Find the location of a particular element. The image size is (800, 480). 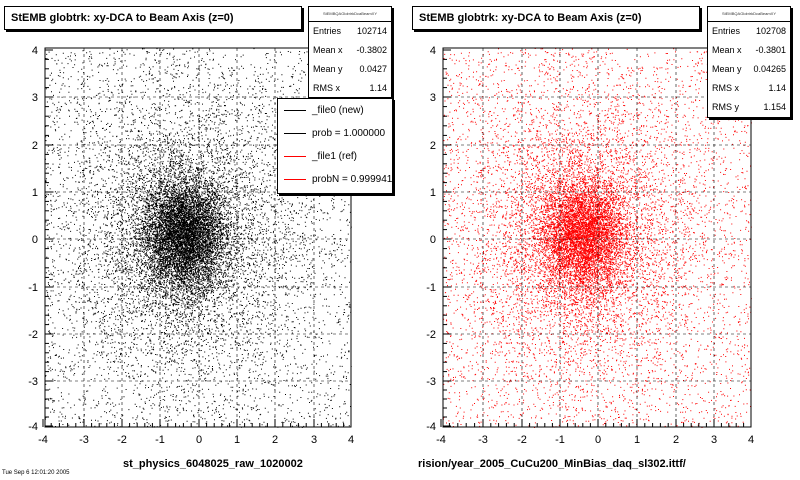

plot1-stats-row: Mean y 0.0427 is located at coordinates (350, 69).